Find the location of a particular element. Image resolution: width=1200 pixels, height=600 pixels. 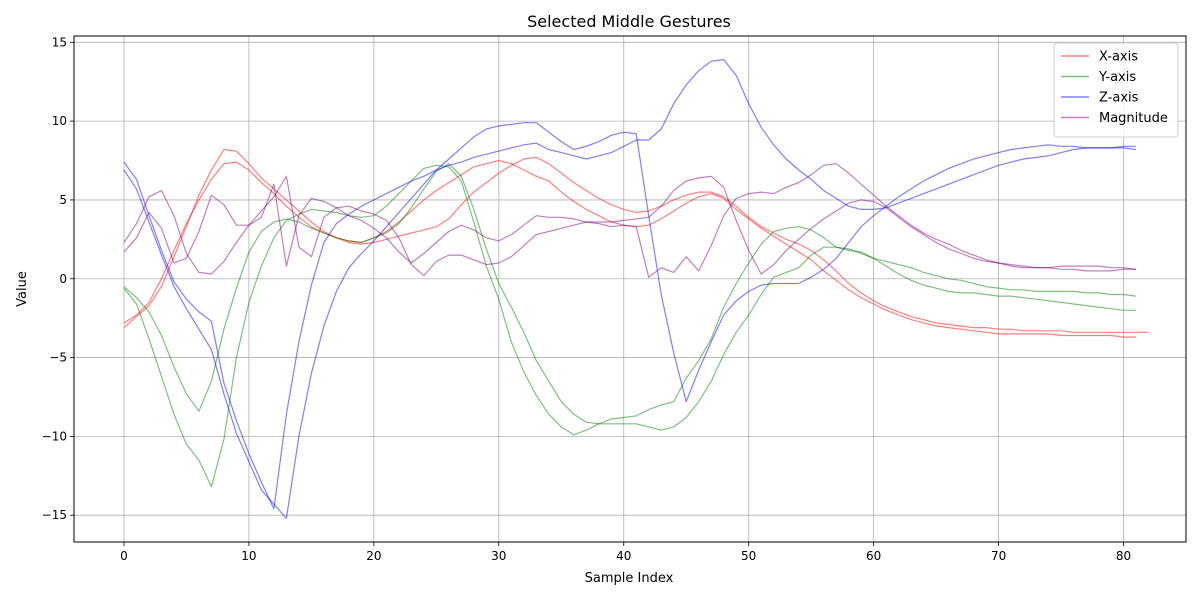

y-axis-label: Value is located at coordinates (22, 289).